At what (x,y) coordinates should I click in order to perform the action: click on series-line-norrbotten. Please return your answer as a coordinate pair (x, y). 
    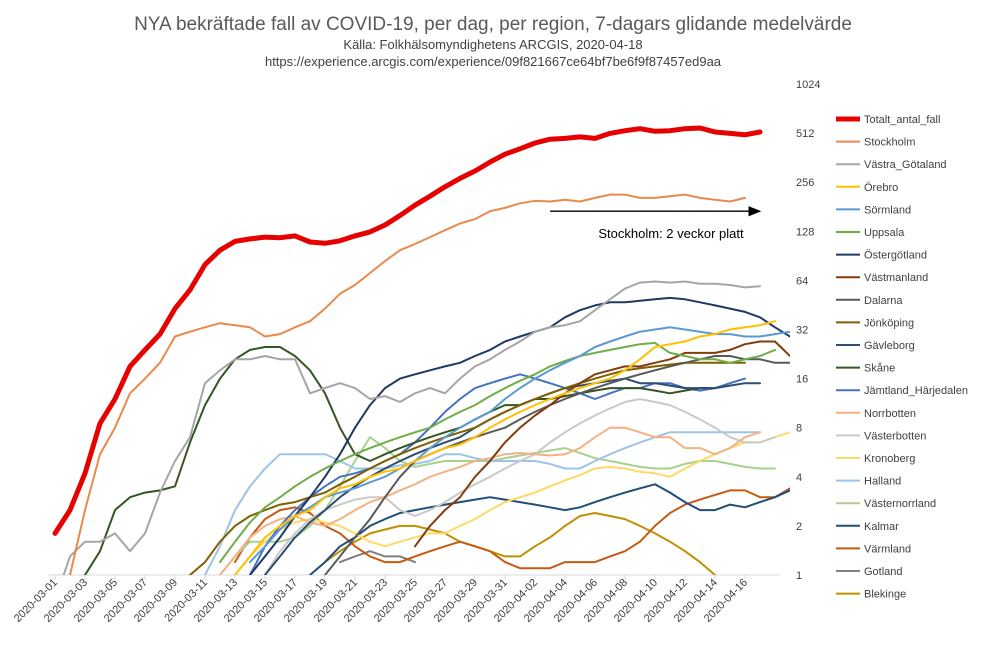
    Looking at the image, I should click on (490, 500).